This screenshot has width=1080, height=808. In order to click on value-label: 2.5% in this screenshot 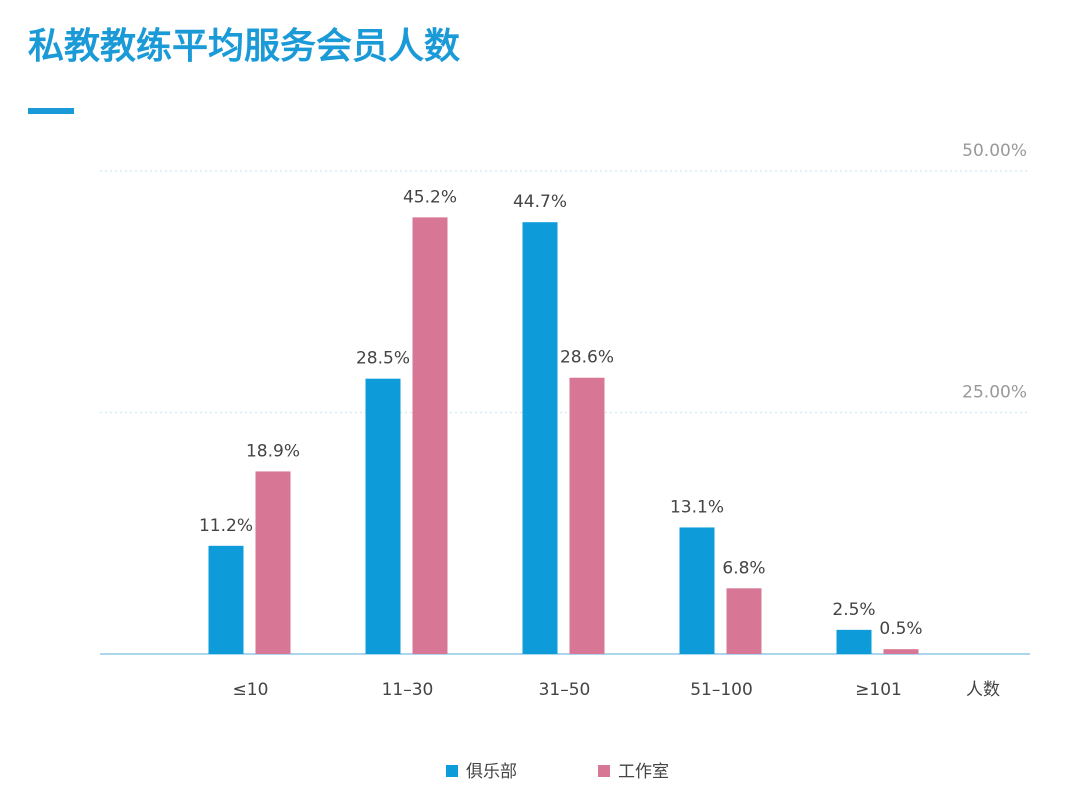, I will do `click(853, 610)`.